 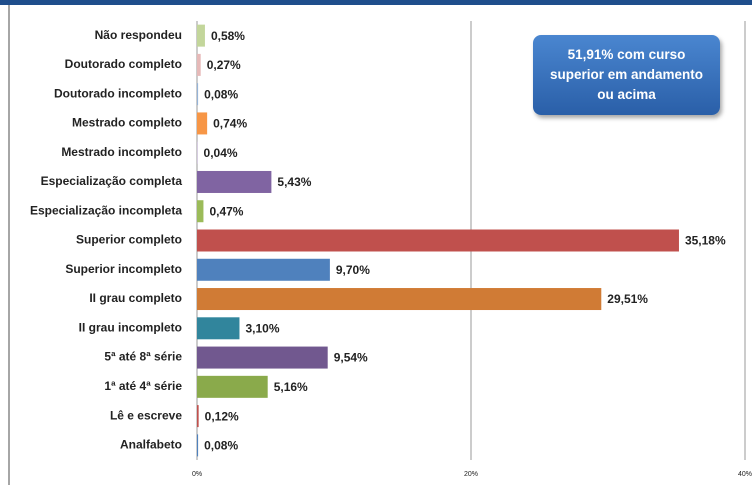 What do you see at coordinates (138, 35) in the screenshot?
I see `y-tick-label: Não respondeu` at bounding box center [138, 35].